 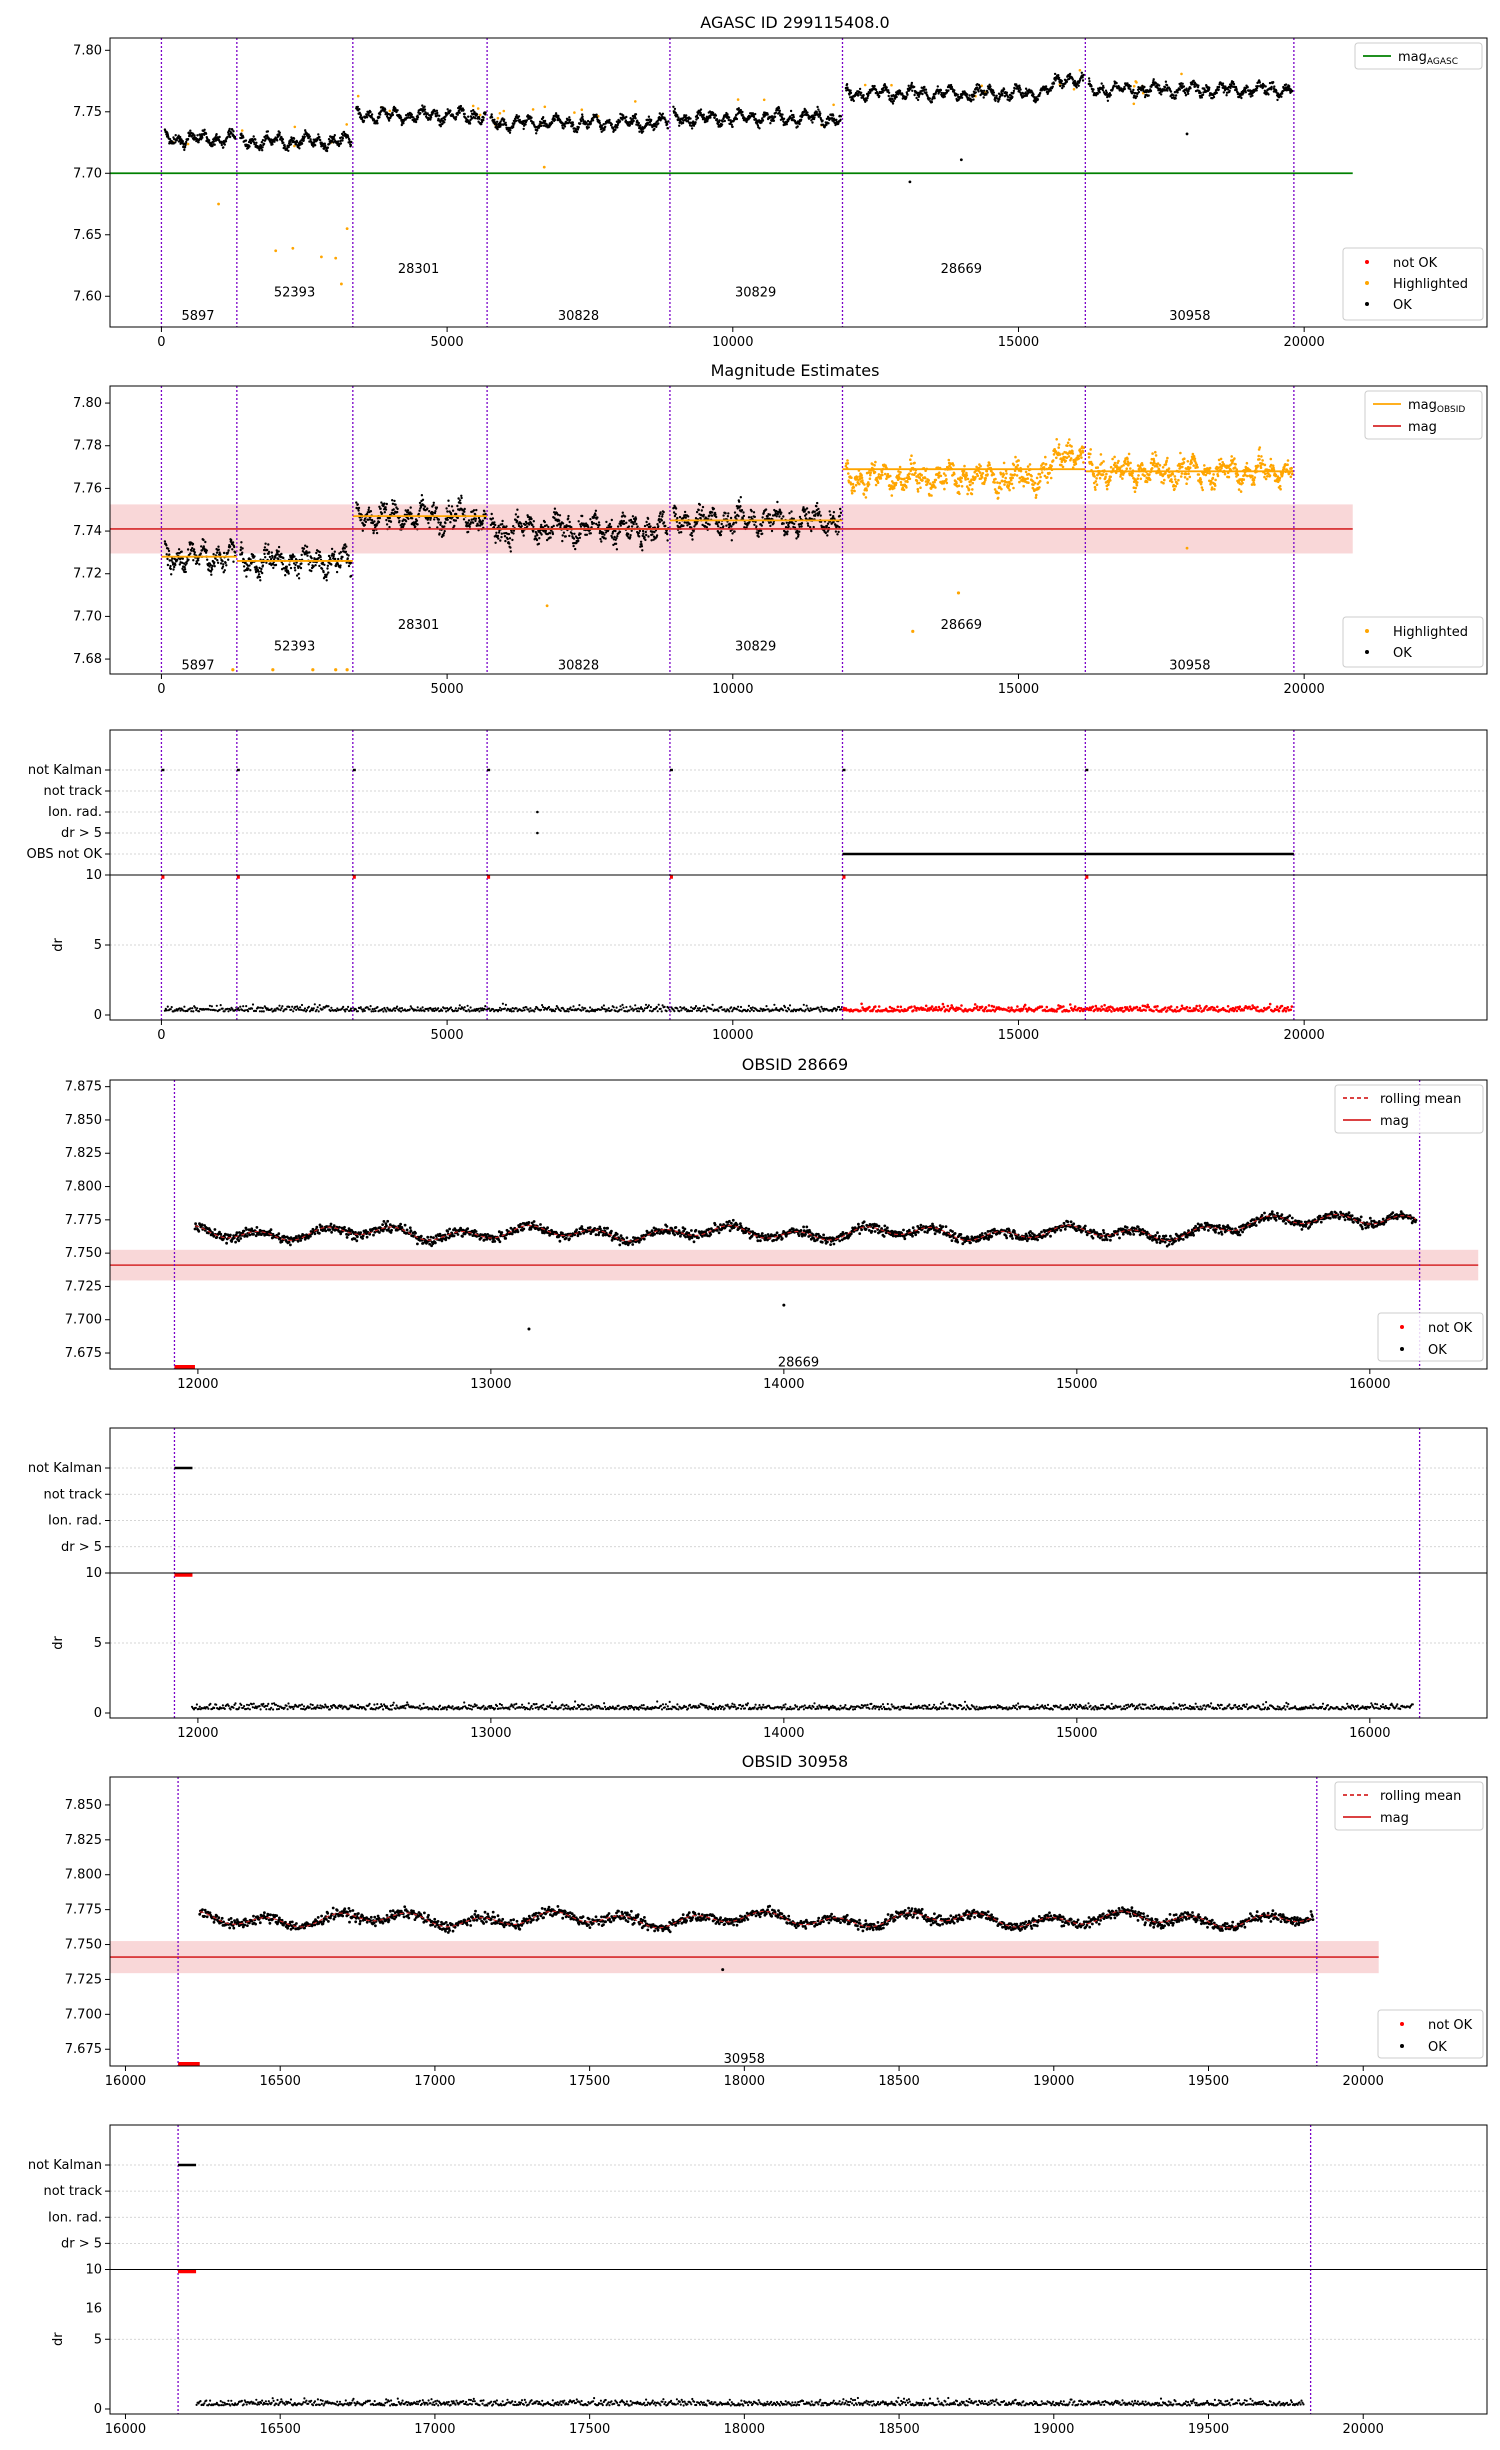 I want to click on dr-tick-label: 5, so click(x=98, y=2339).